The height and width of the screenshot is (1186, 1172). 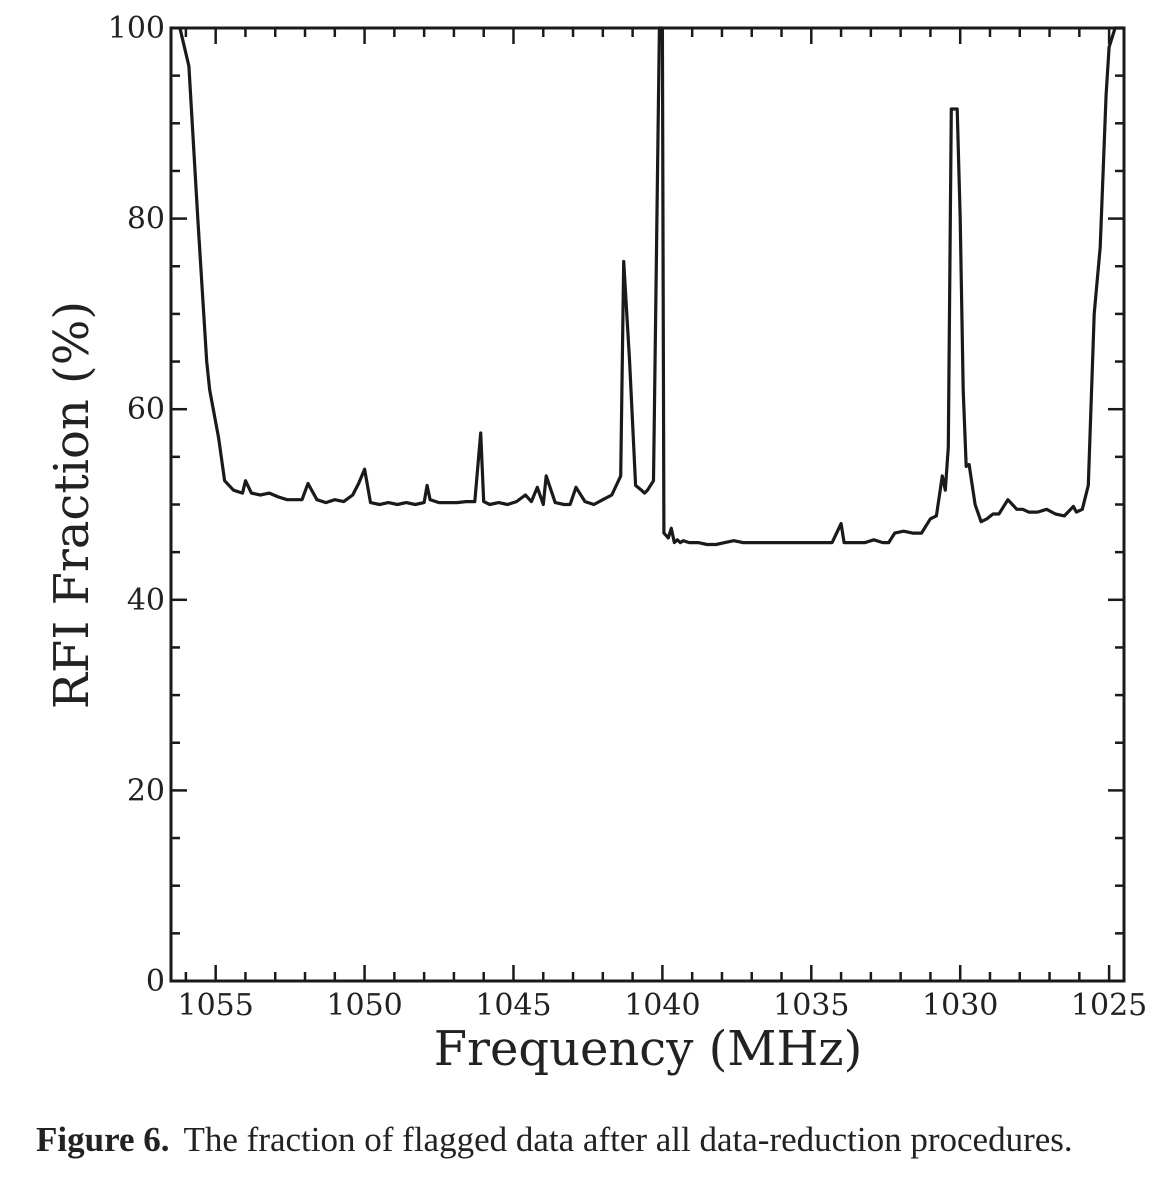 What do you see at coordinates (146, 600) in the screenshot?
I see `y-tick-label: 40` at bounding box center [146, 600].